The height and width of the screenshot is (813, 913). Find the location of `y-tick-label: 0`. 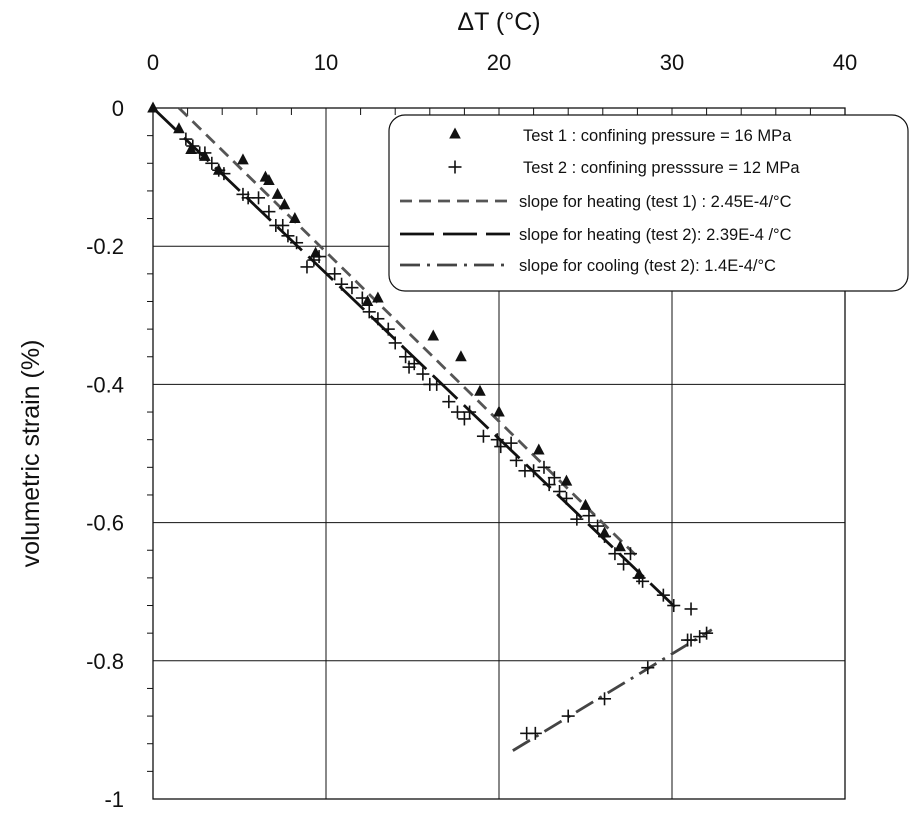

y-tick-label: 0 is located at coordinates (118, 108).